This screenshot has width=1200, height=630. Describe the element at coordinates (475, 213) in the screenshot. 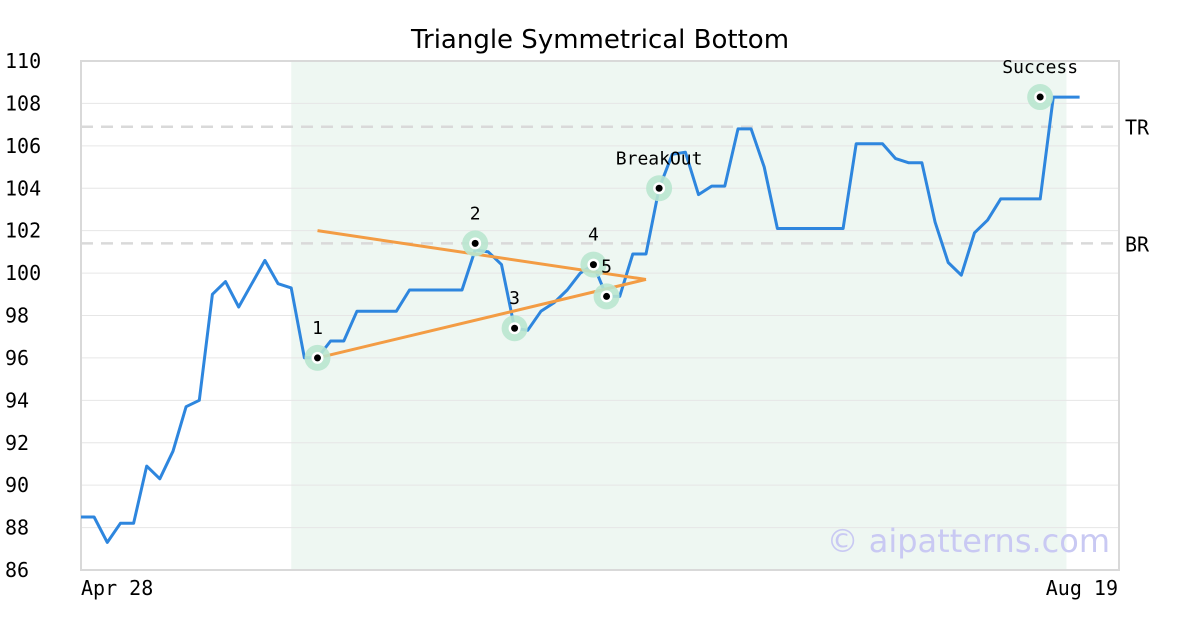

I see `point-label: 2` at that location.